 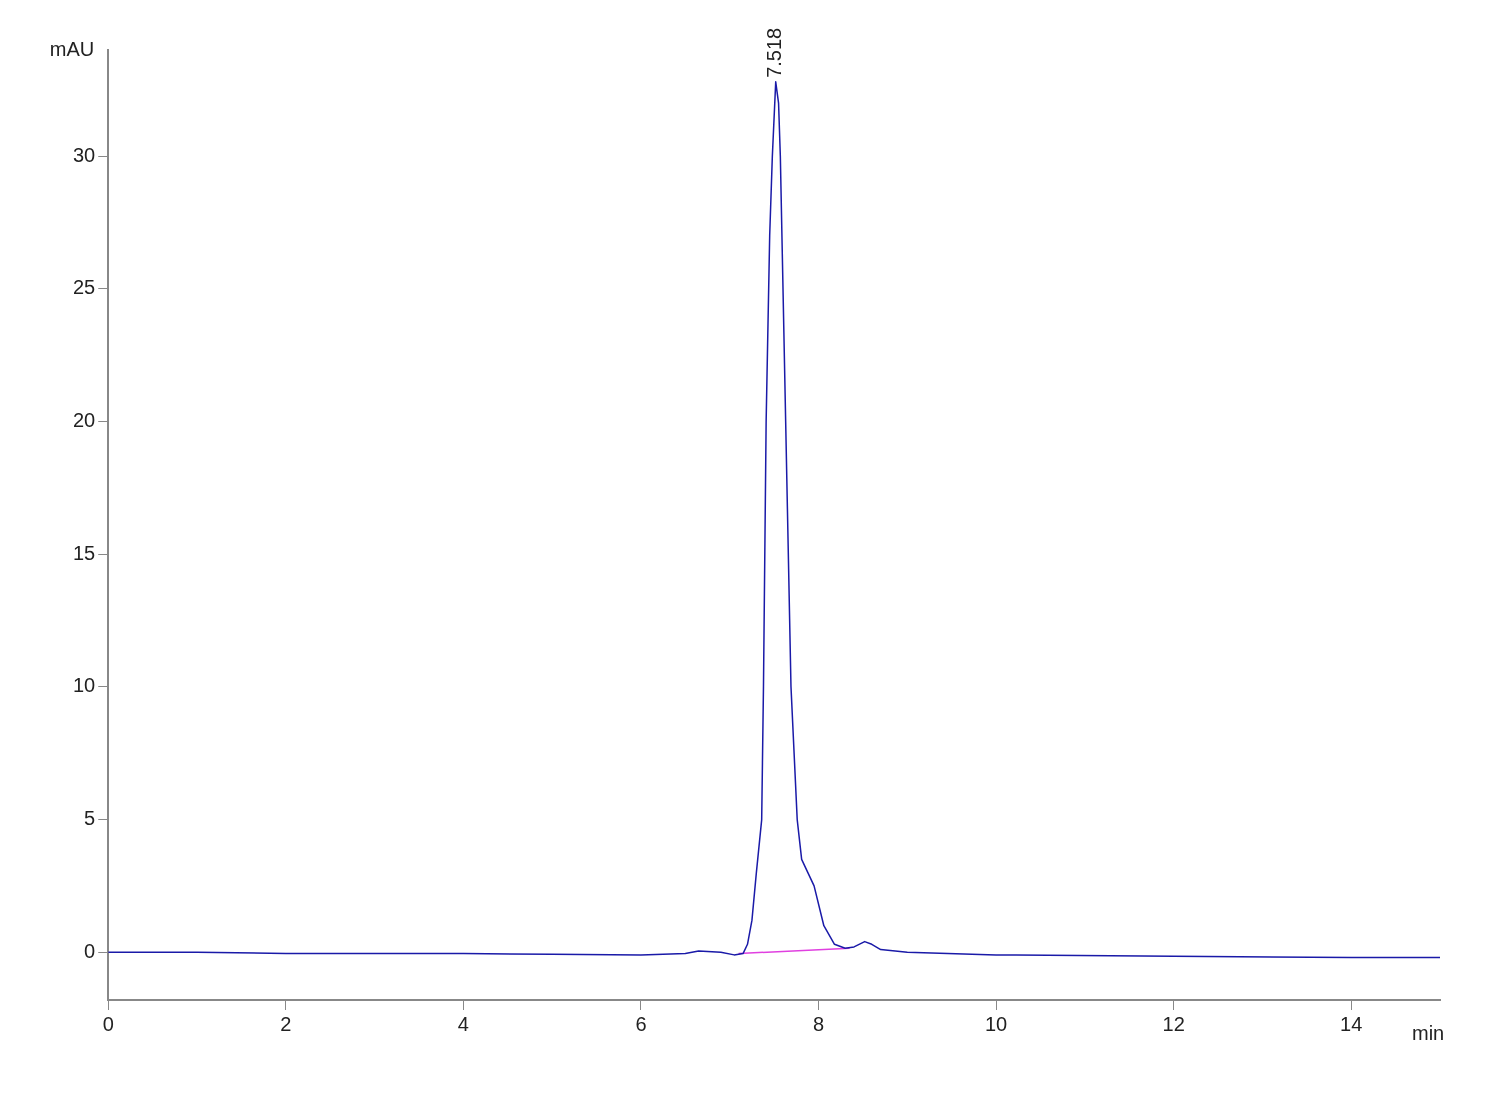 What do you see at coordinates (1351, 1023) in the screenshot?
I see `x-tick-label: 14` at bounding box center [1351, 1023].